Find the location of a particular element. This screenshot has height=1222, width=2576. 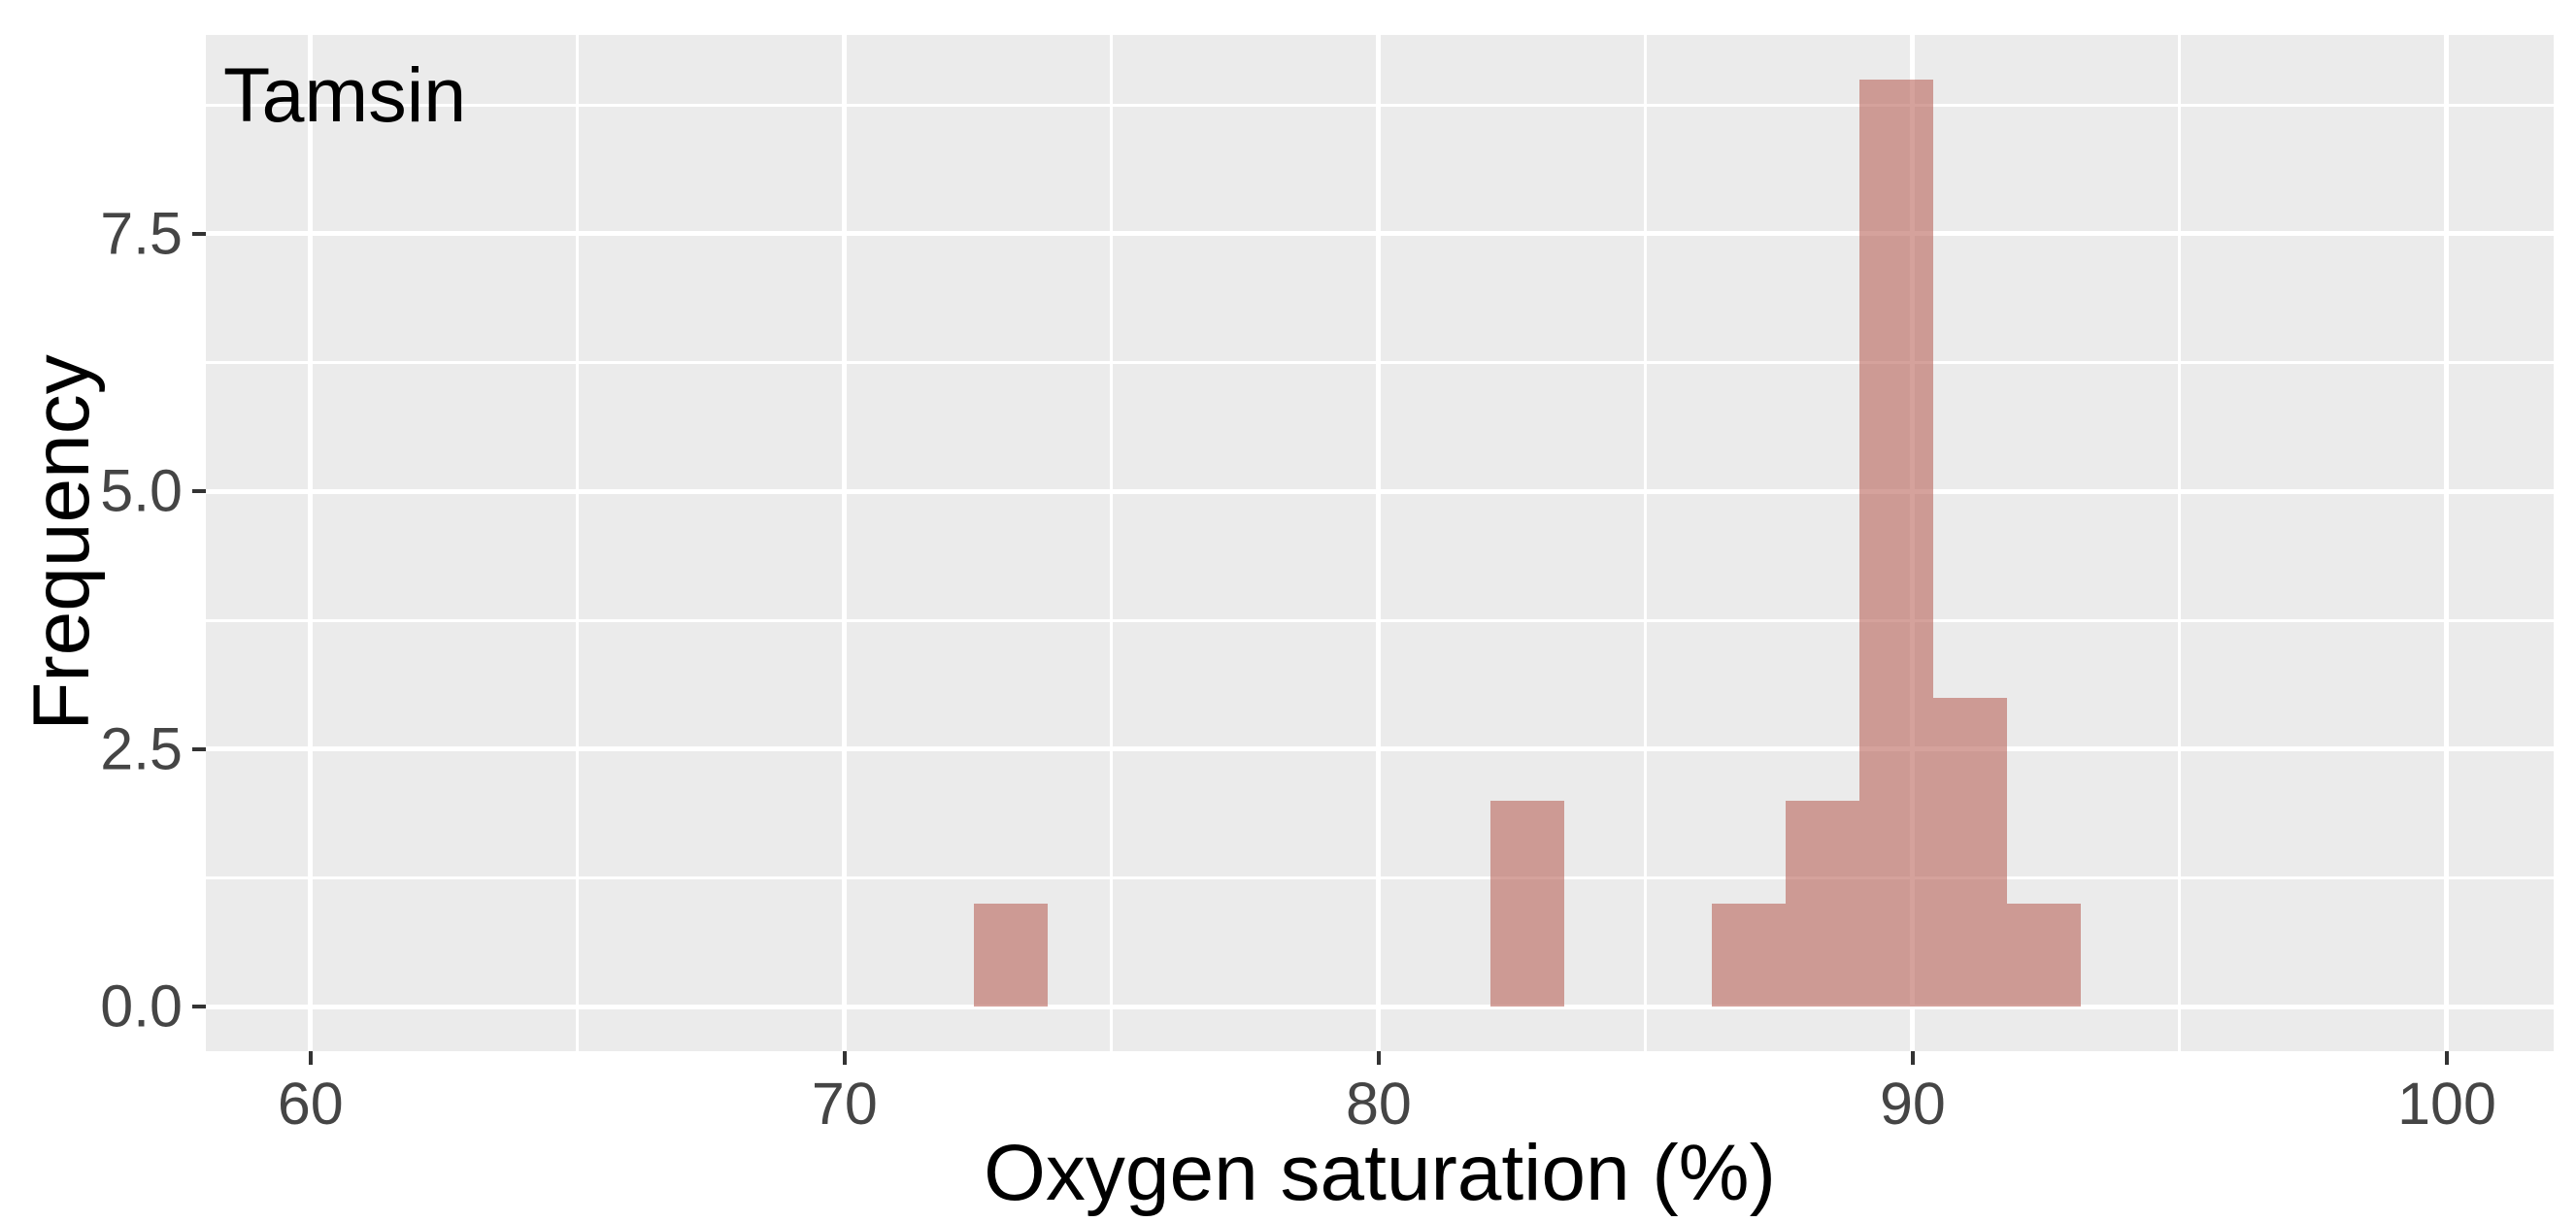

y-tick-label: 7.5 is located at coordinates (142, 233).